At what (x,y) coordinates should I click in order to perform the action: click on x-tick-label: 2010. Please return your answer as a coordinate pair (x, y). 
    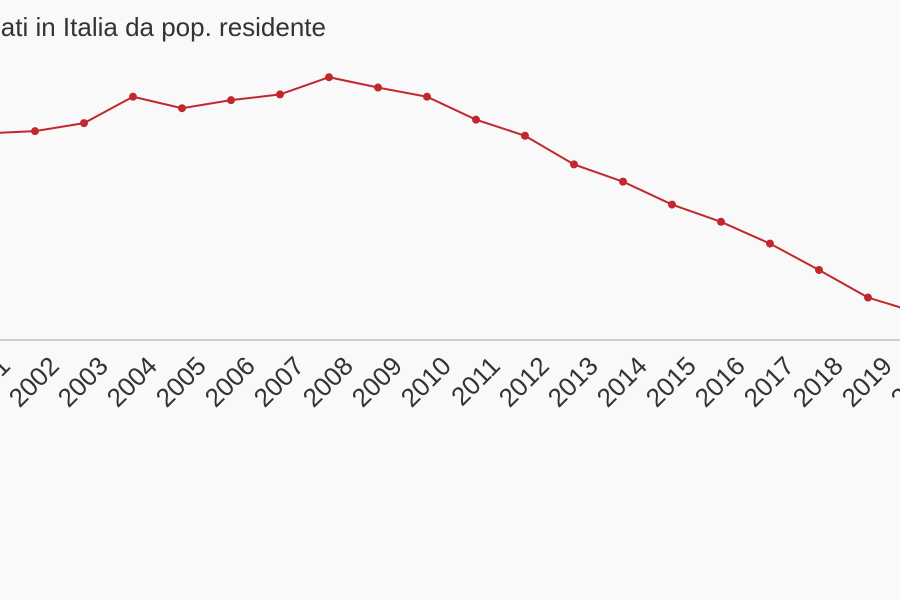
    Looking at the image, I should click on (426, 382).